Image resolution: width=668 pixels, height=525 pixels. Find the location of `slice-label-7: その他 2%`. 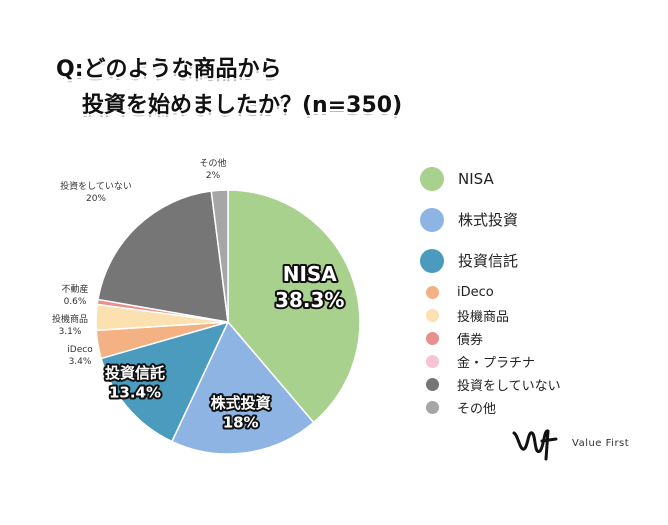

slice-label-7: その他 2% is located at coordinates (212, 169).